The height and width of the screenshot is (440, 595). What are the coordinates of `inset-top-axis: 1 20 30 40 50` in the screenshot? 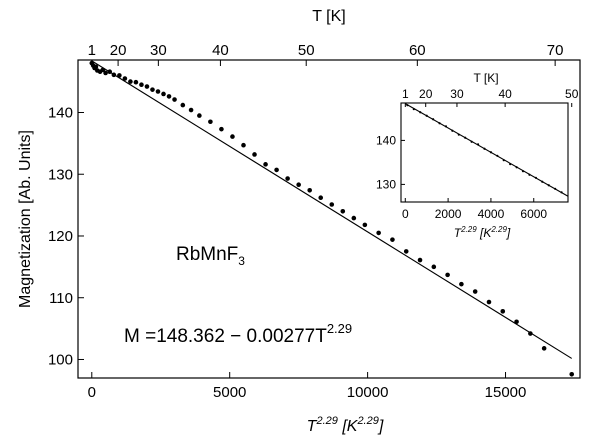 It's located at (490, 97).